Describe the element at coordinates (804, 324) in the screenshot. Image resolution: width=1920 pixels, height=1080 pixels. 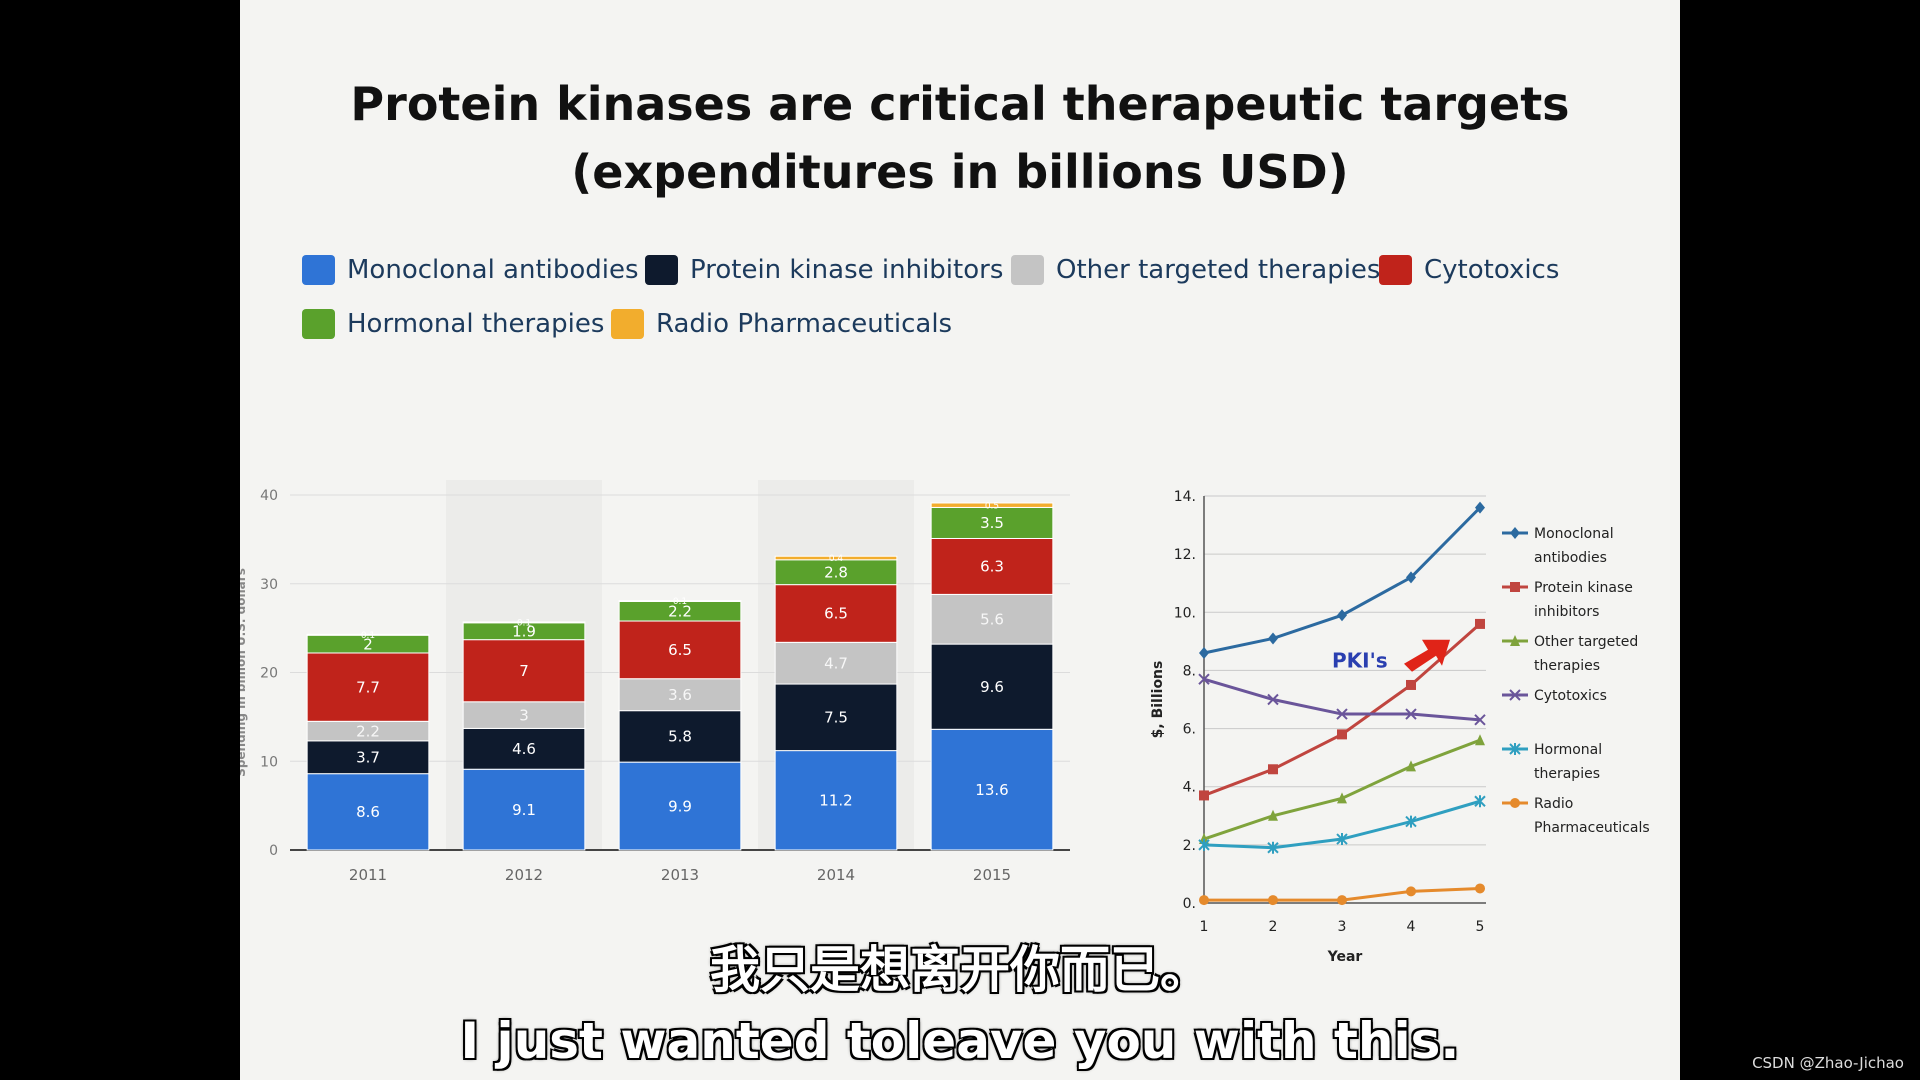
I see `legend-label: Radio Pharmaceuticals` at that location.